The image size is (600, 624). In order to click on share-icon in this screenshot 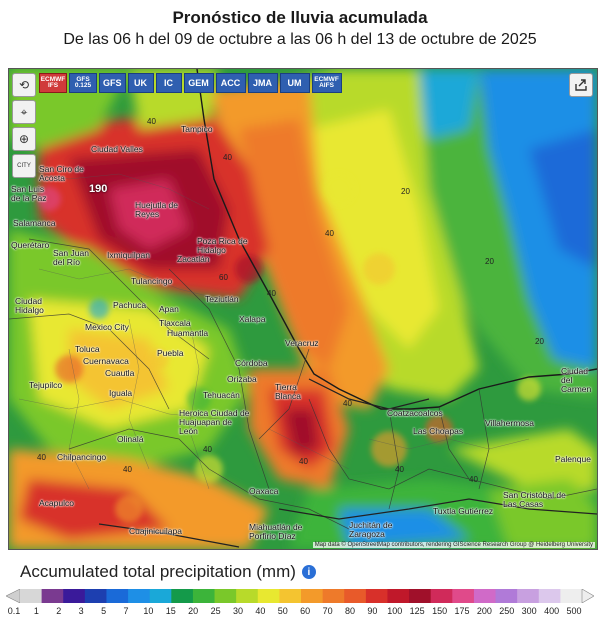, I will do `click(581, 85)`.